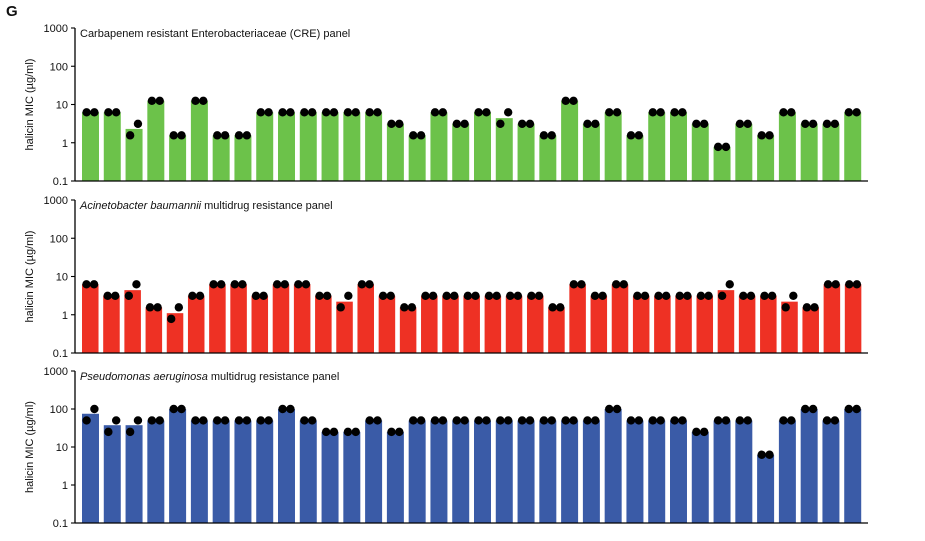  Describe the element at coordinates (200, 295) in the screenshot. I see `point-1-5-b` at that location.